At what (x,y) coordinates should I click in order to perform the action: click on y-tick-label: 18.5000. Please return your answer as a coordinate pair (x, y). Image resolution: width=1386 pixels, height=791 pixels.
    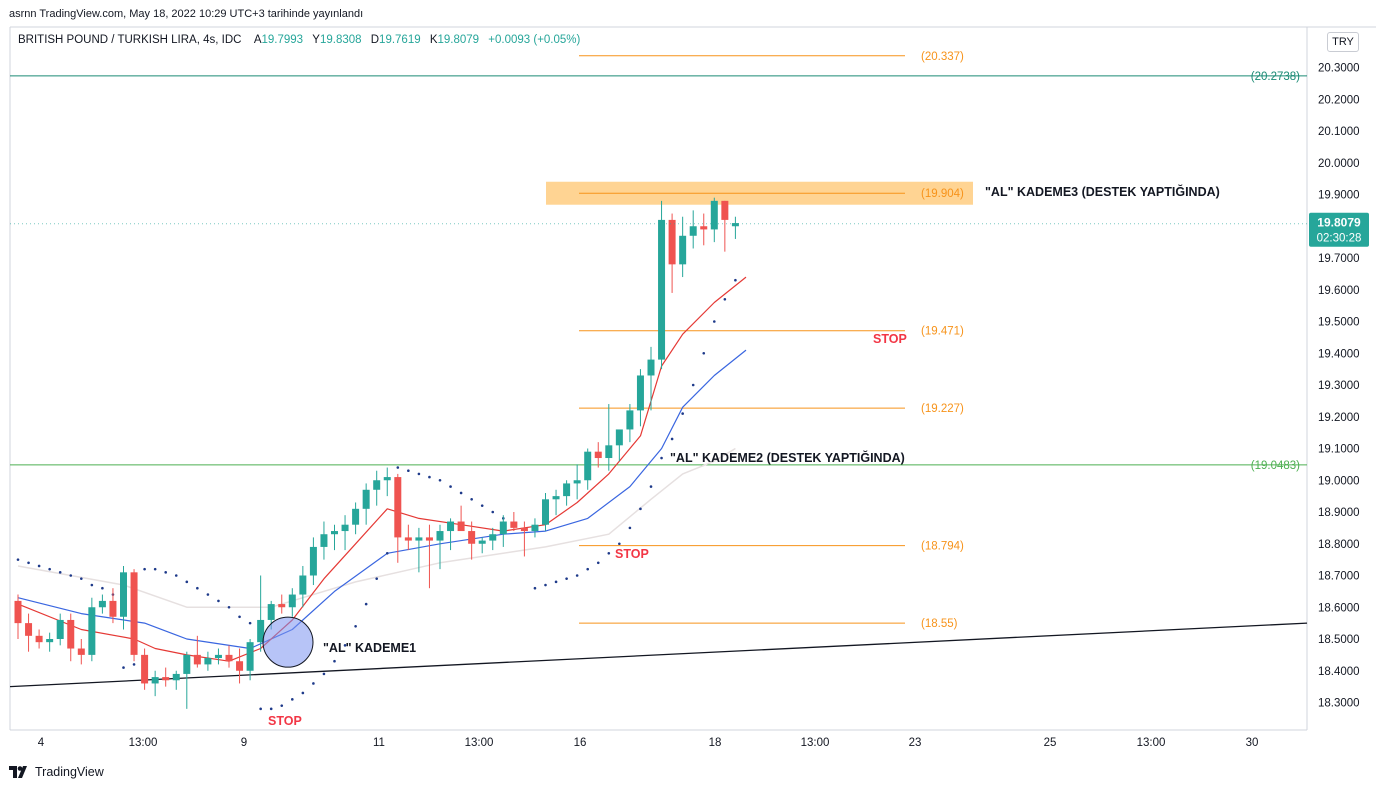
    Looking at the image, I should click on (1339, 640).